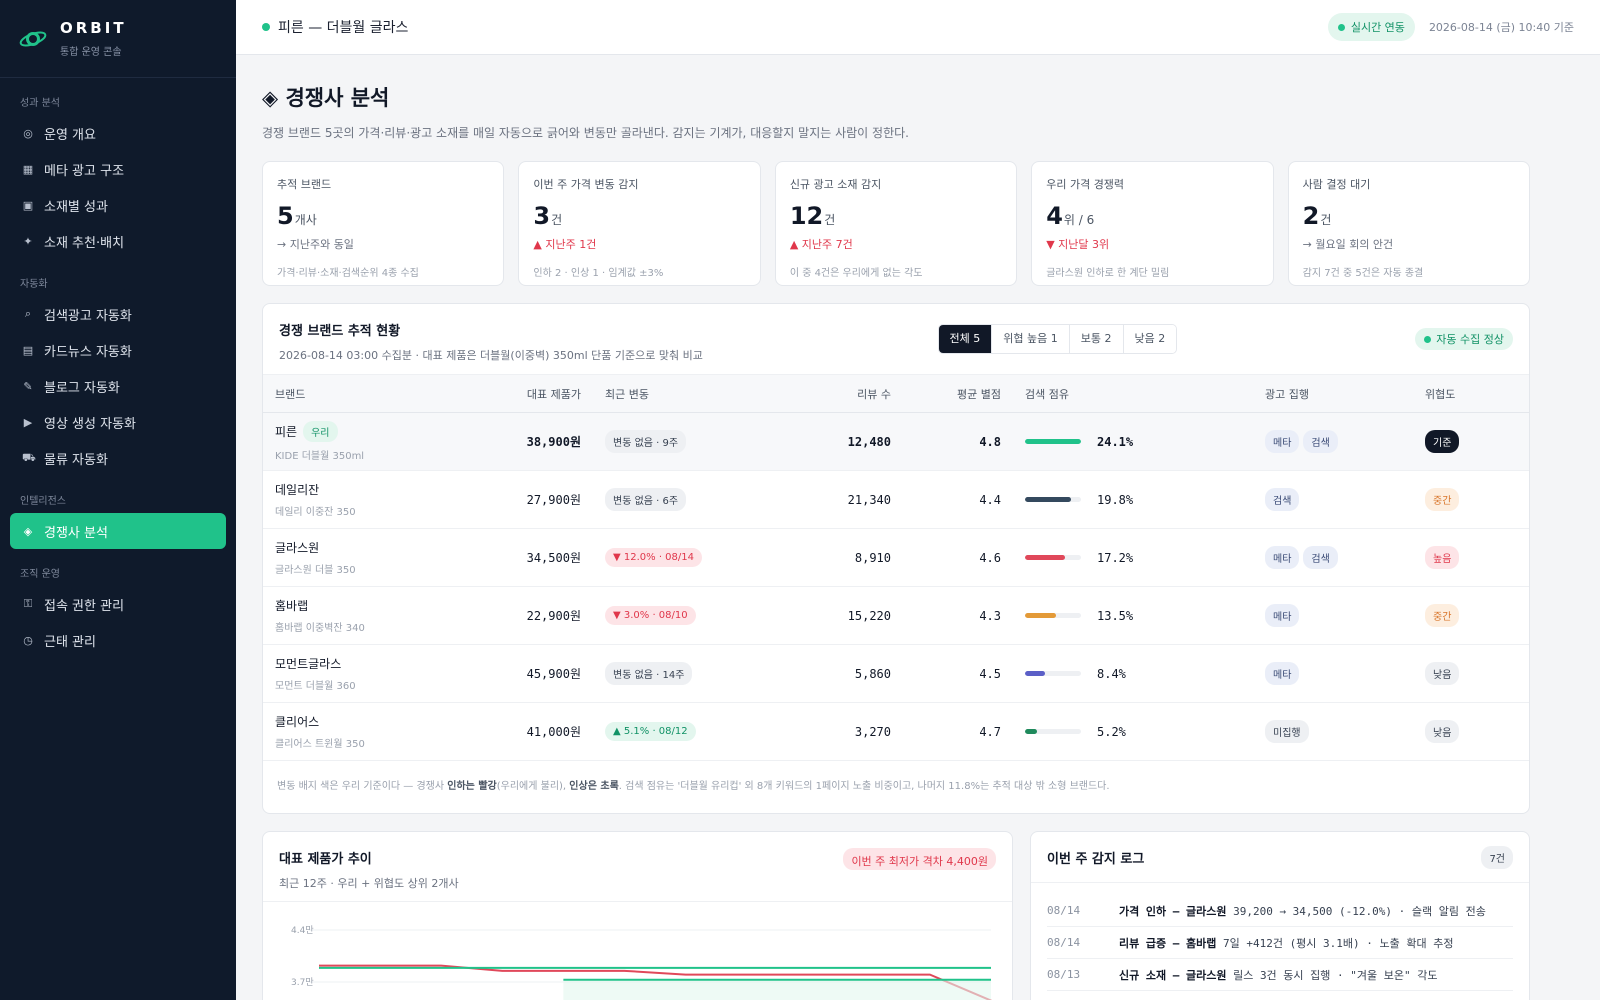 Image resolution: width=1600 pixels, height=1000 pixels. Describe the element at coordinates (33, 38) in the screenshot. I see `orbit-logo-icon` at that location.